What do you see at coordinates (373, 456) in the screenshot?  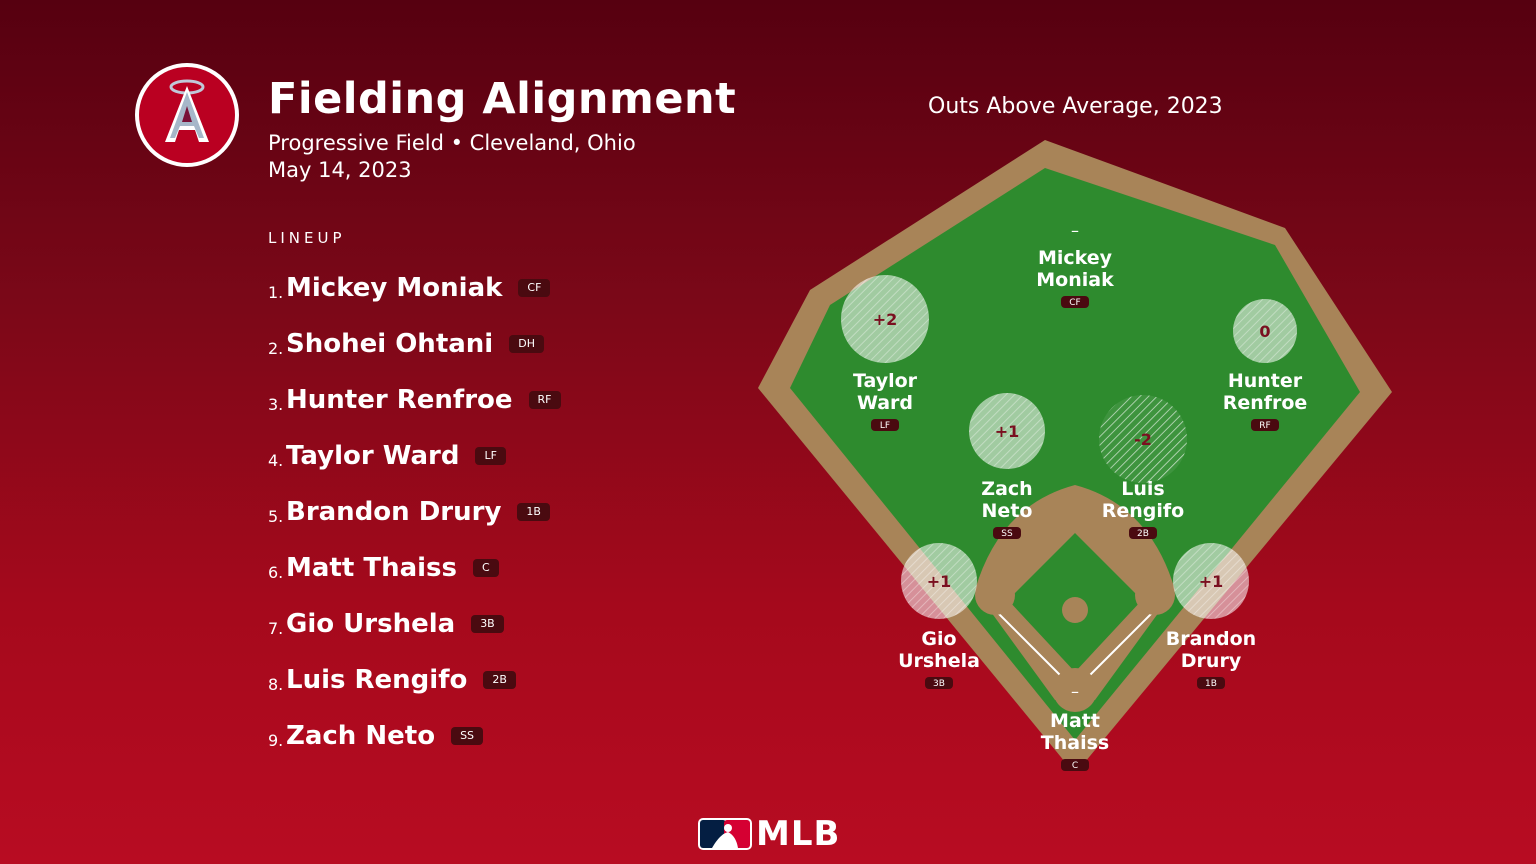 I see `lineup-player-name: Taylor Ward` at bounding box center [373, 456].